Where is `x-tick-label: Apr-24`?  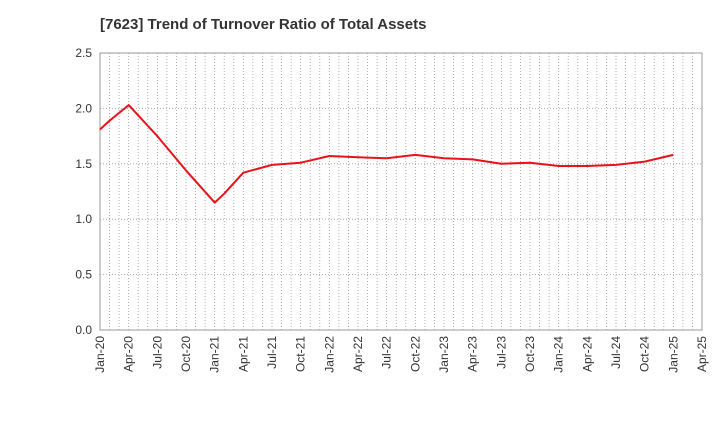
x-tick-label: Apr-24 is located at coordinates (587, 354).